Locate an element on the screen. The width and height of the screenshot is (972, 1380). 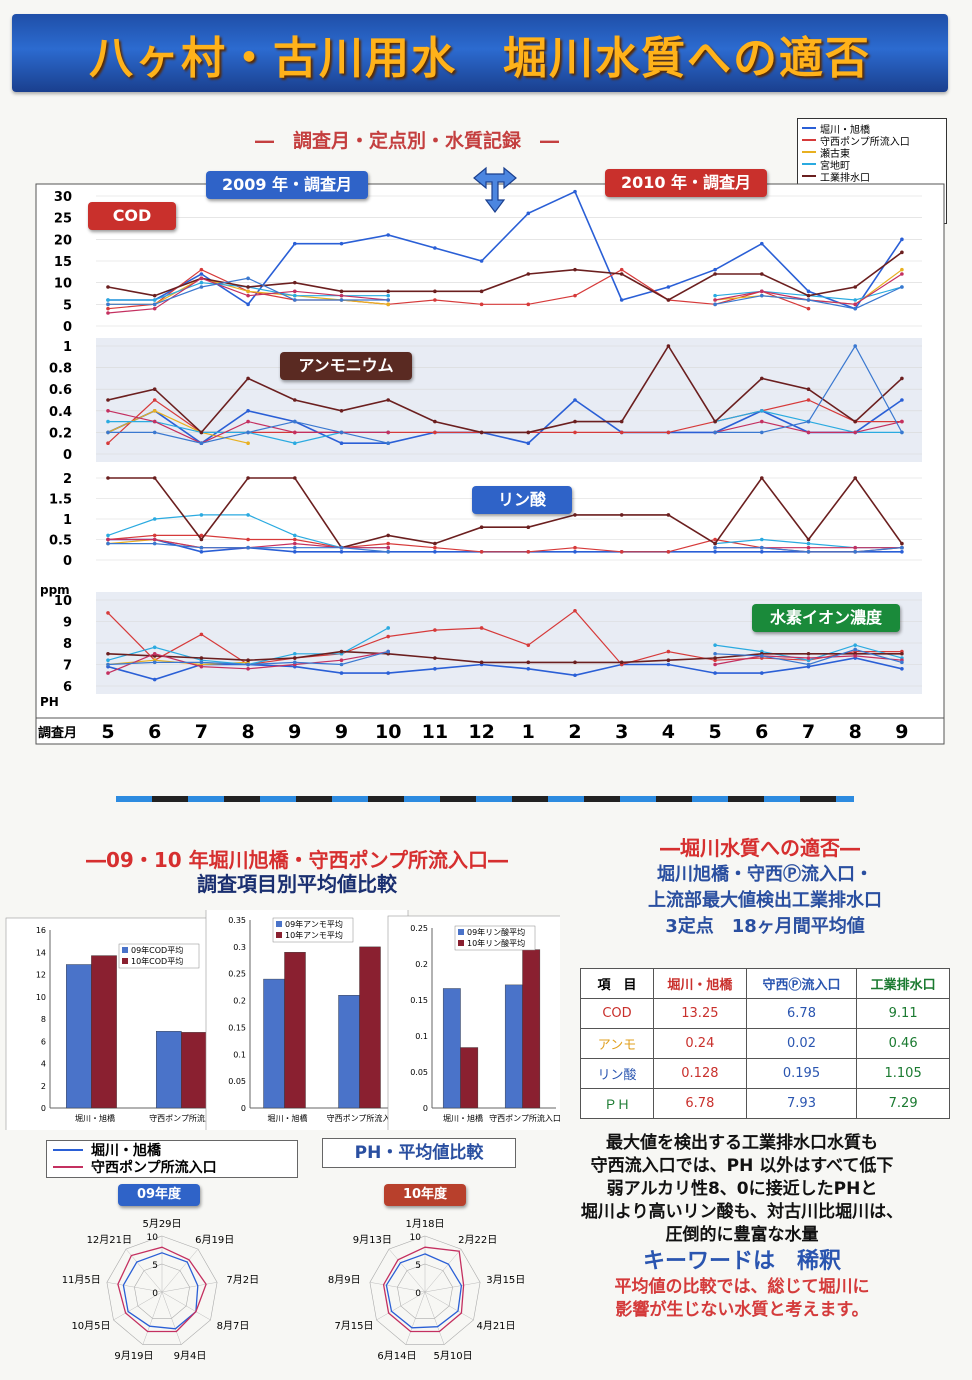
y-tick-label: 0 is located at coordinates (67, 561).